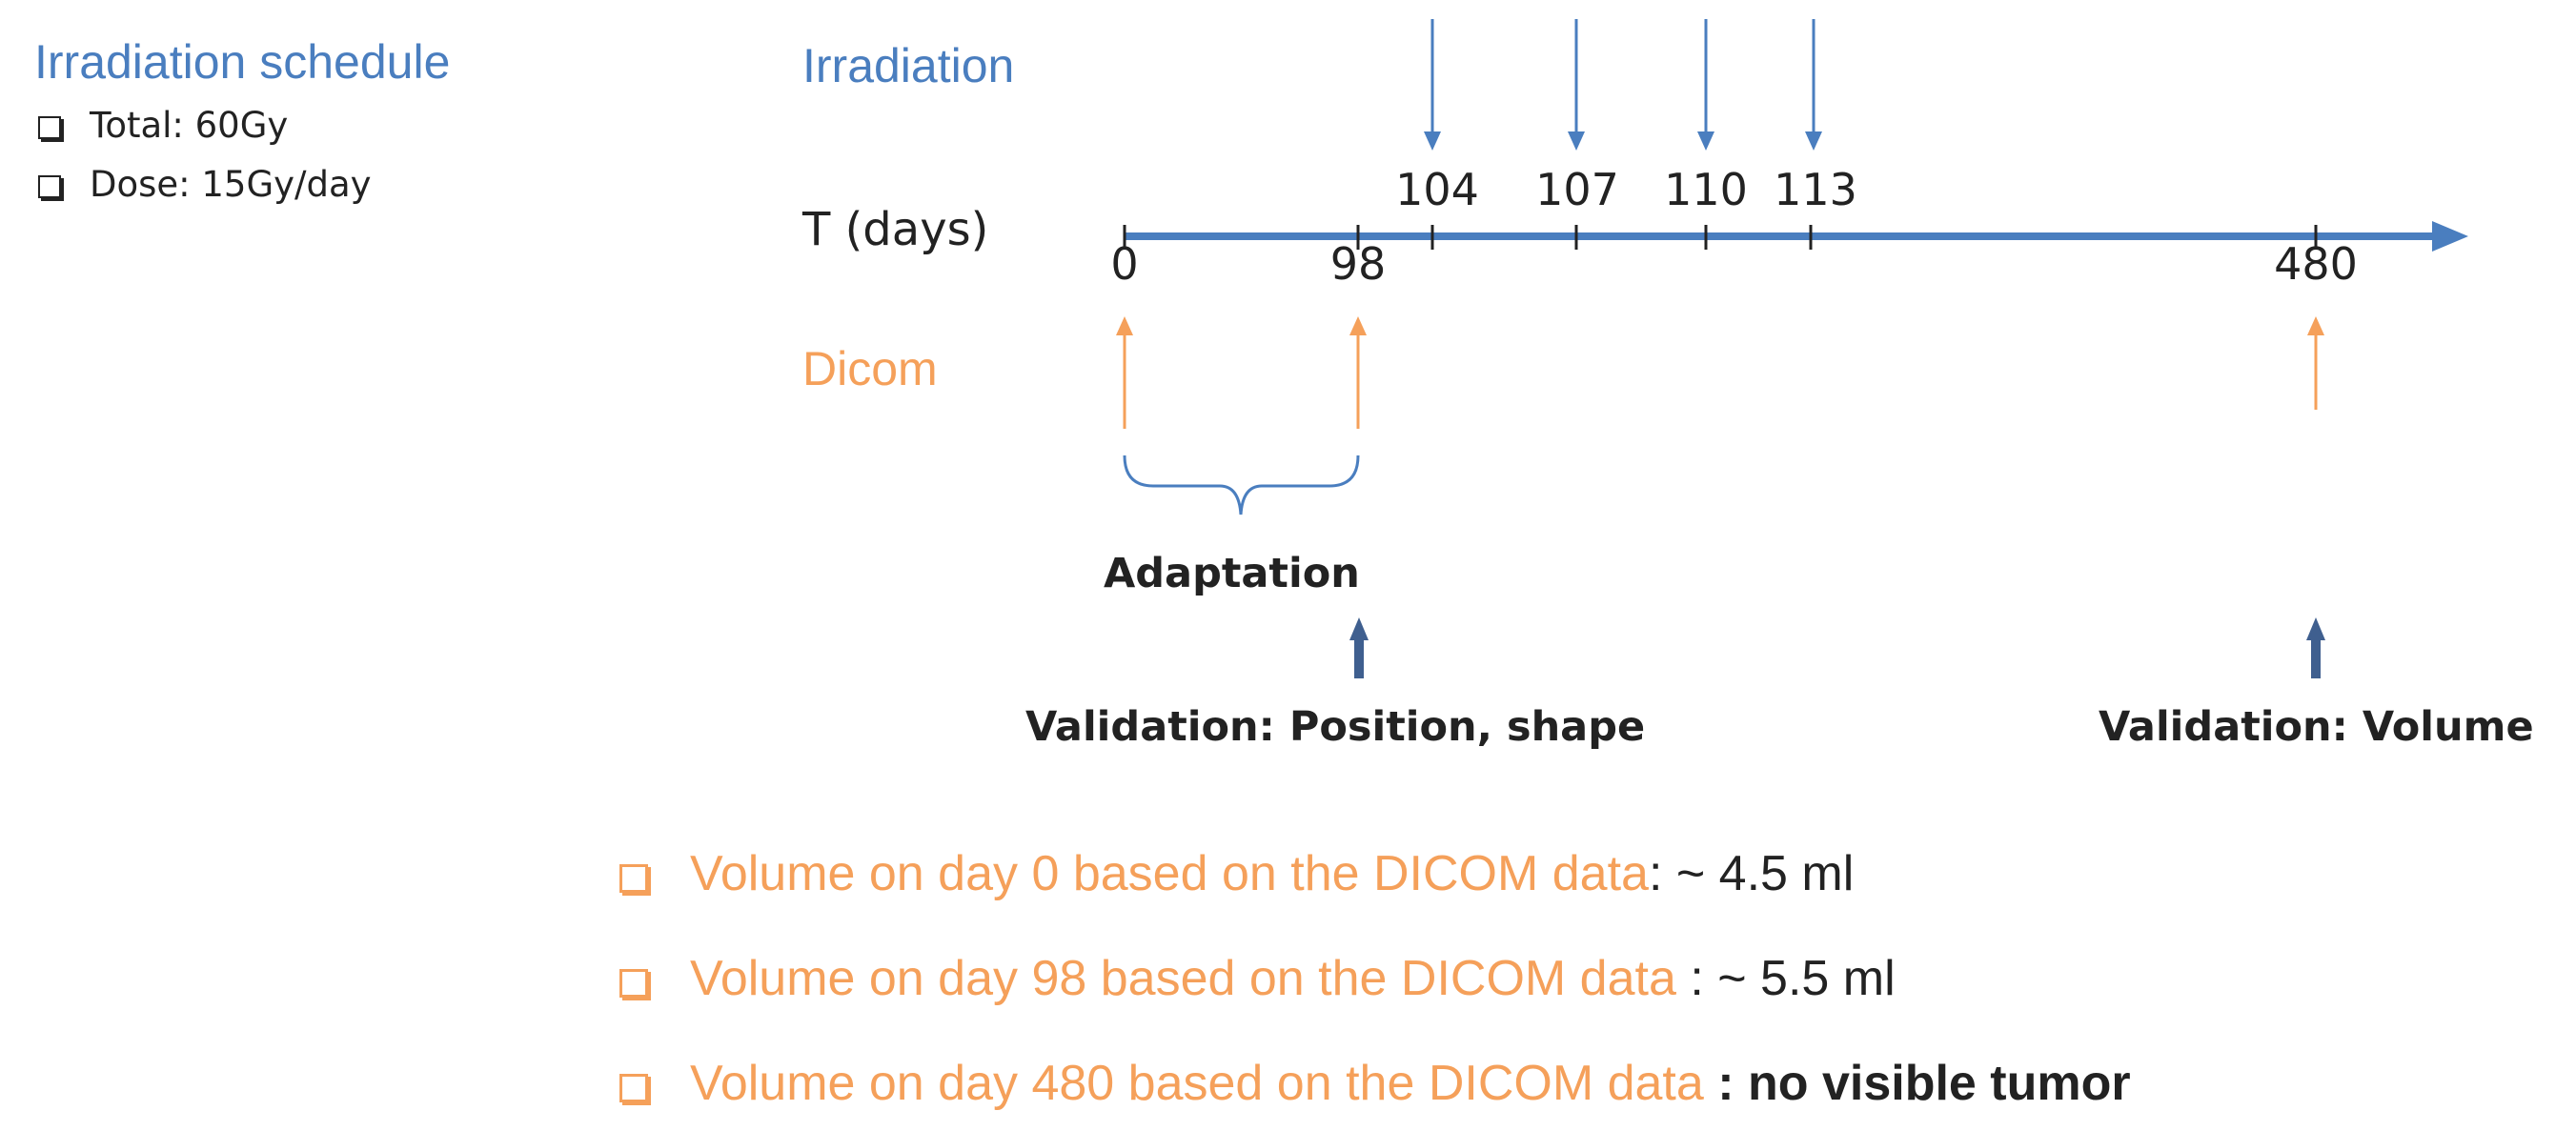 This screenshot has width=2576, height=1131. What do you see at coordinates (2316, 727) in the screenshot?
I see `validation-volume-label: Validation: Volume` at bounding box center [2316, 727].